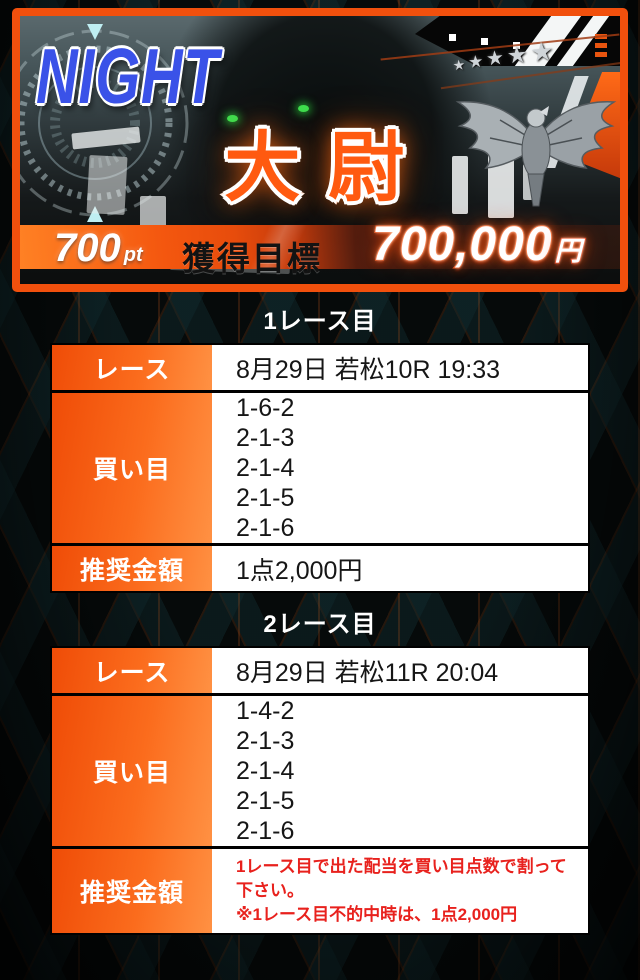  What do you see at coordinates (127, 76) in the screenshot?
I see `night-logo: NIGHT` at bounding box center [127, 76].